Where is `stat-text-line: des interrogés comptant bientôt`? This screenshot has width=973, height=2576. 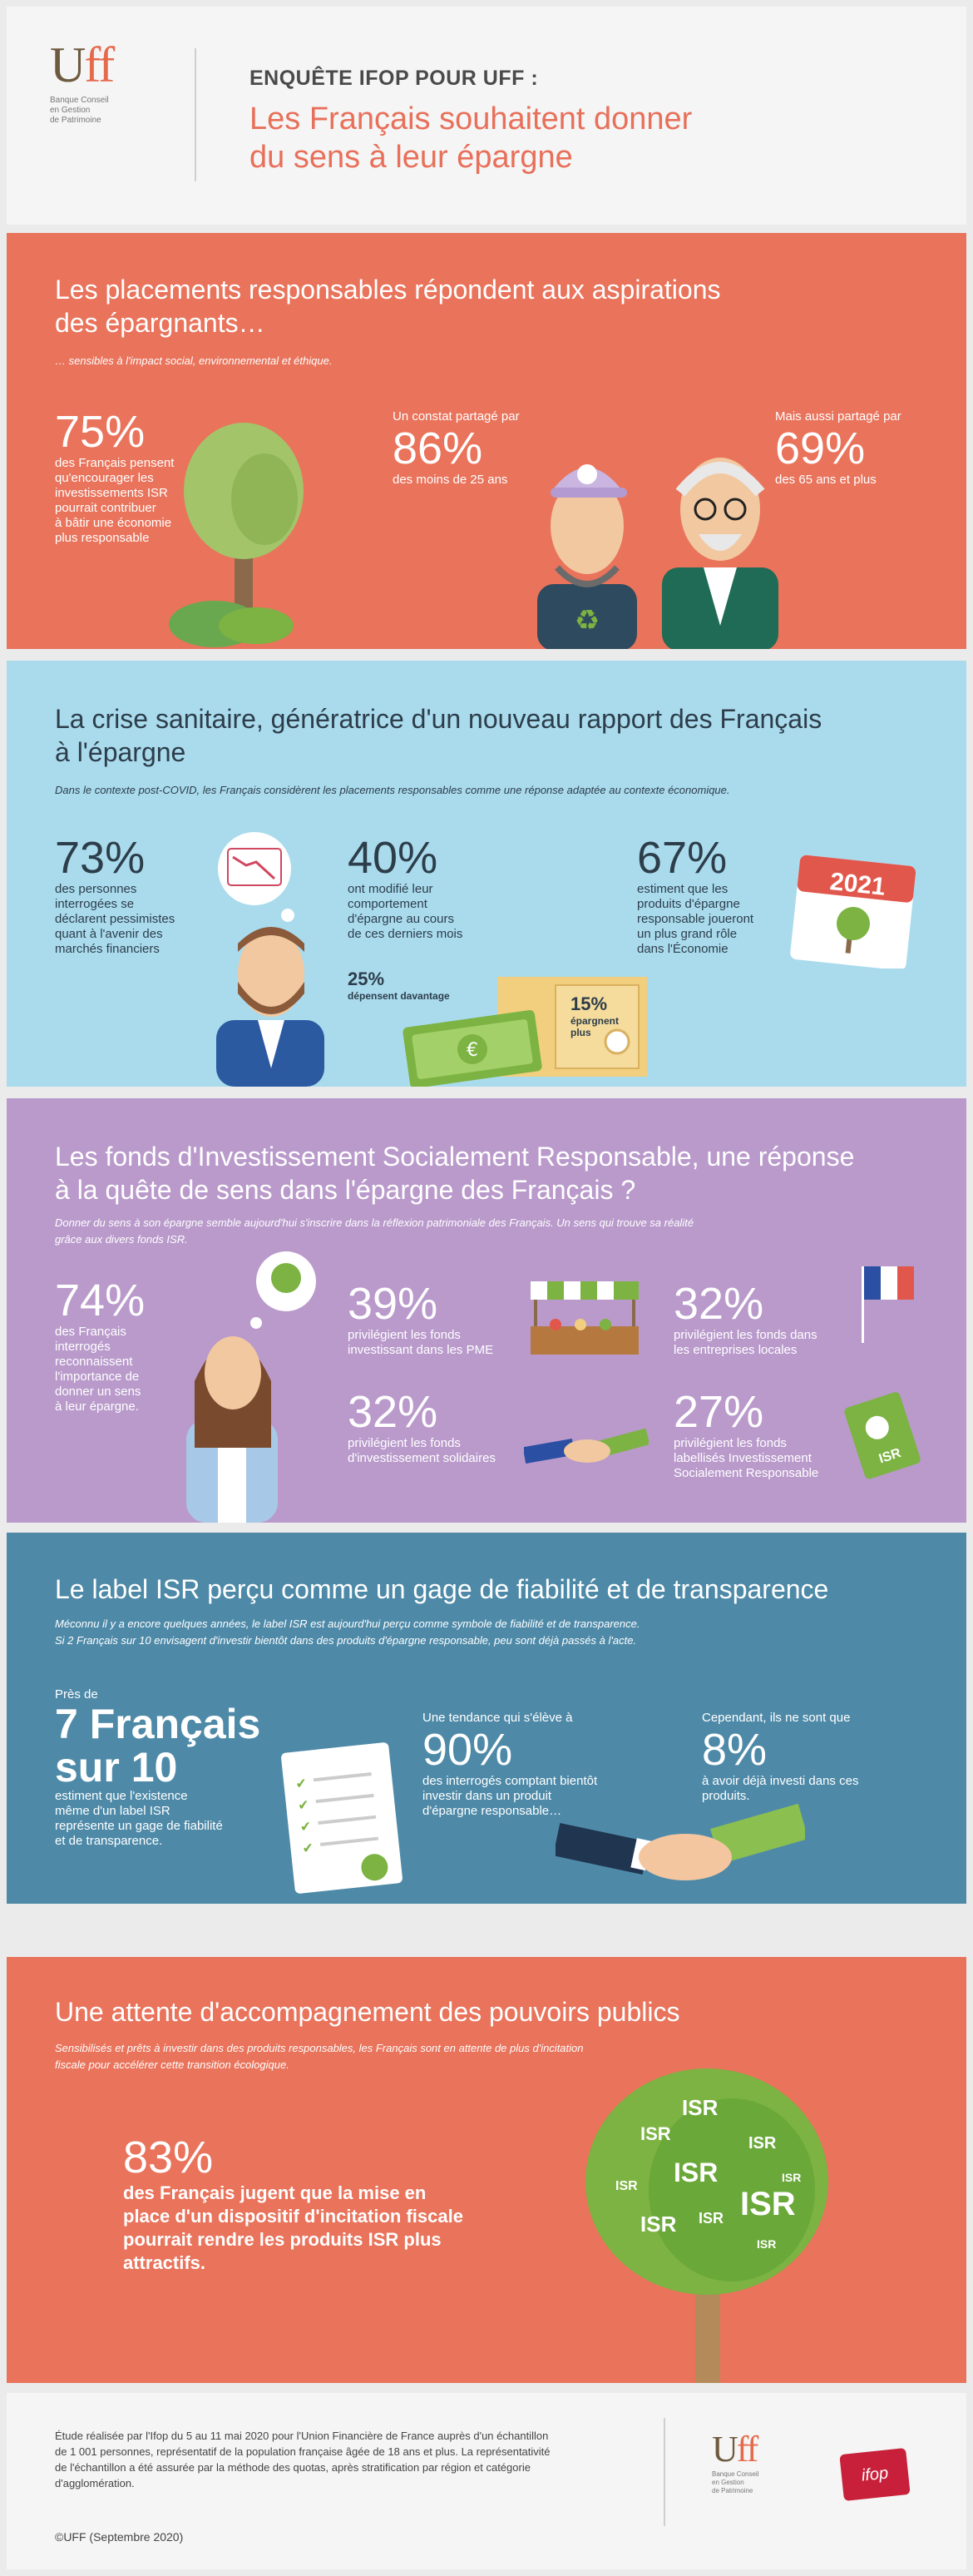
stat-text-line: des interrogés comptant bientôt is located at coordinates (510, 1781).